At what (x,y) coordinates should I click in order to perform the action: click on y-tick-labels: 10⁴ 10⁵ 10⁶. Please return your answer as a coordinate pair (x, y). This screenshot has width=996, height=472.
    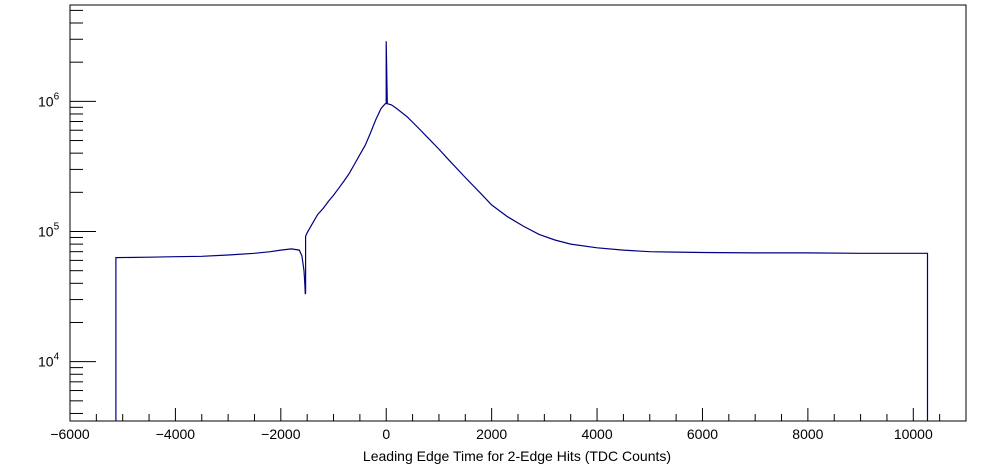
    Looking at the image, I should click on (49, 230).